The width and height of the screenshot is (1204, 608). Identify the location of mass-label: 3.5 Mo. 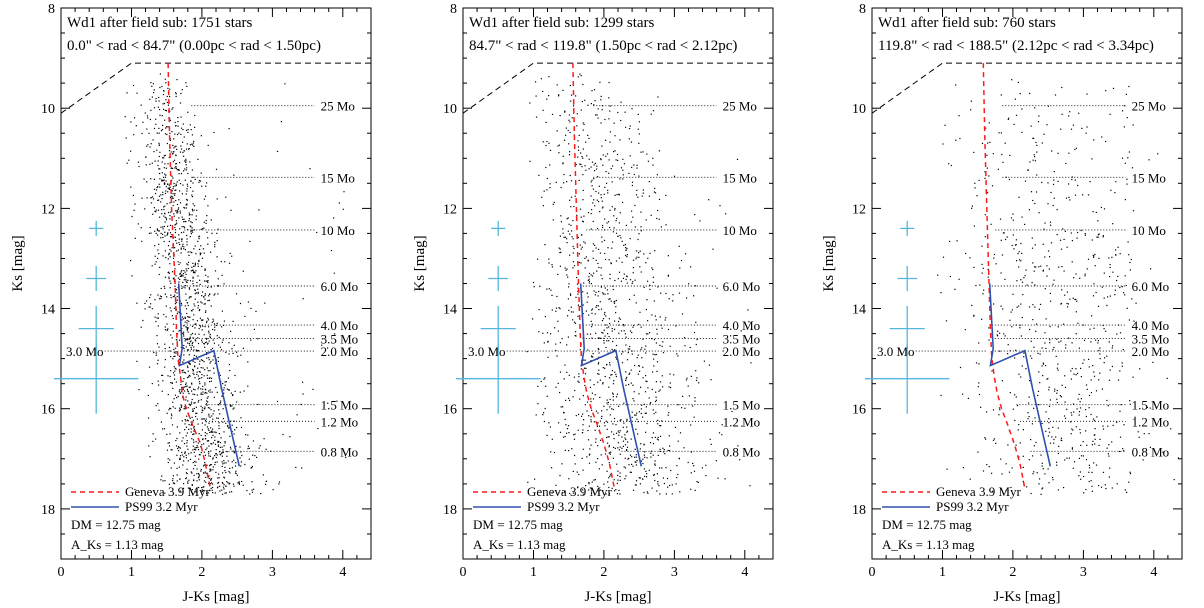
(742, 339).